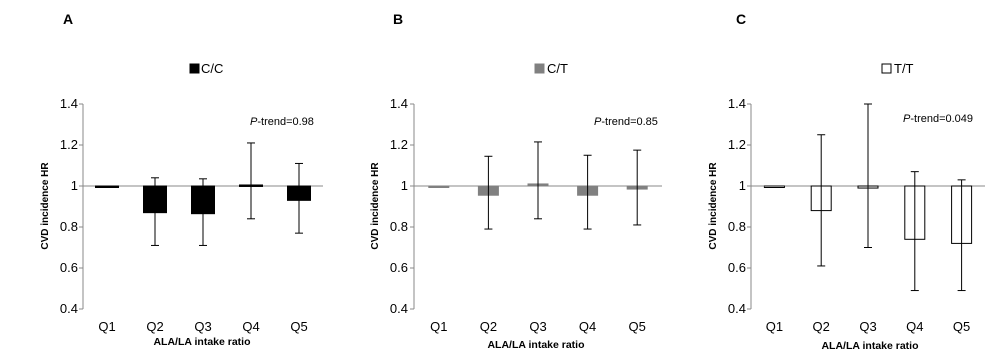 The height and width of the screenshot is (353, 985). What do you see at coordinates (557, 68) in the screenshot?
I see `legend-label: C/T` at bounding box center [557, 68].